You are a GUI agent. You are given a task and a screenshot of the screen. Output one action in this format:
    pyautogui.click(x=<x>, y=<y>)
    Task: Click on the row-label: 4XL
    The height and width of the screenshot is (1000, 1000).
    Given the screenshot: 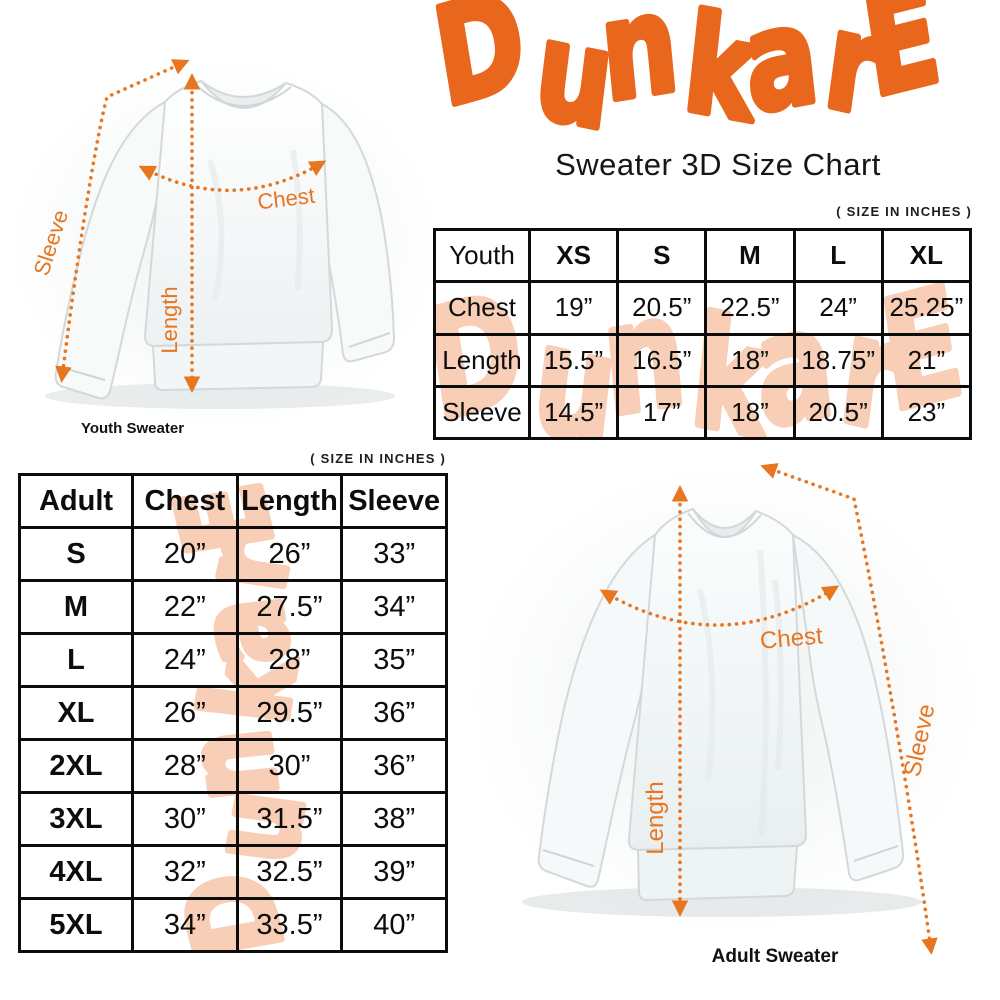 What is the action you would take?
    pyautogui.click(x=76, y=872)
    